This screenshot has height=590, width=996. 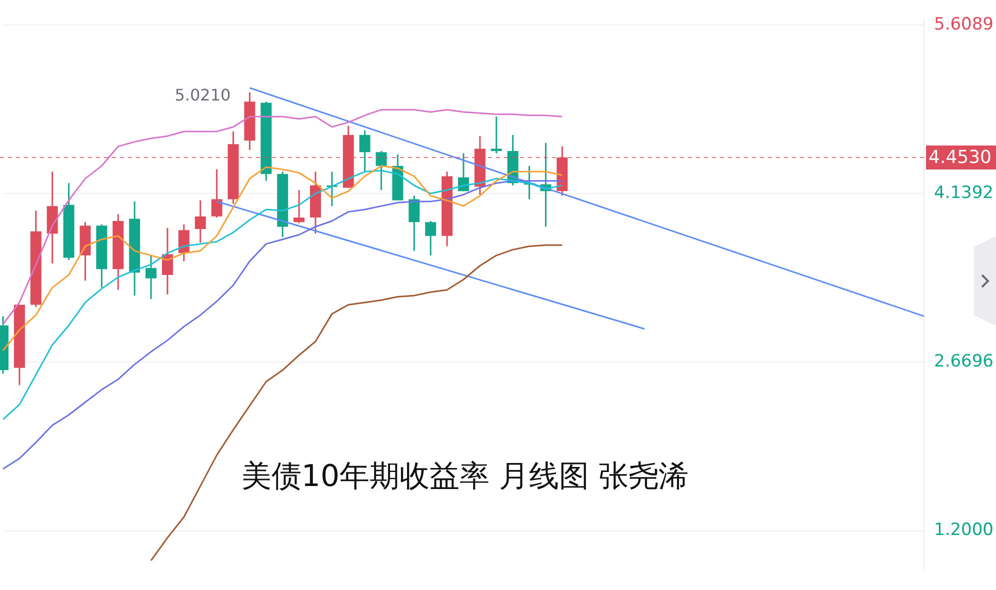 What do you see at coordinates (465, 476) in the screenshot?
I see `annotation: 美债10年期收益率 月线图 张尧浠` at bounding box center [465, 476].